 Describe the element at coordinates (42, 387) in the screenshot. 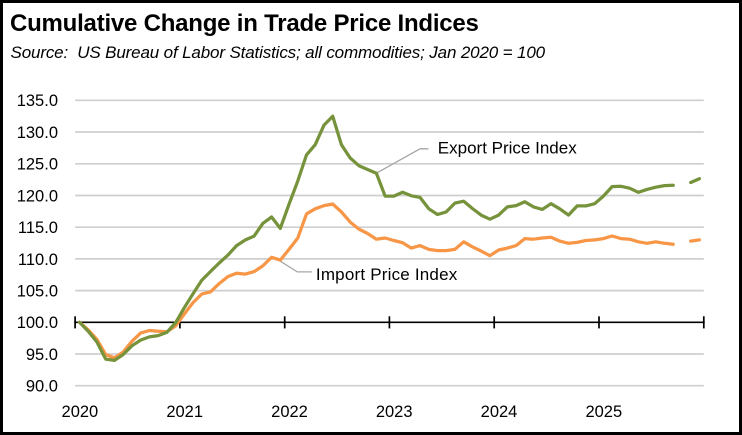

I see `svg-text: 90.0` at that location.